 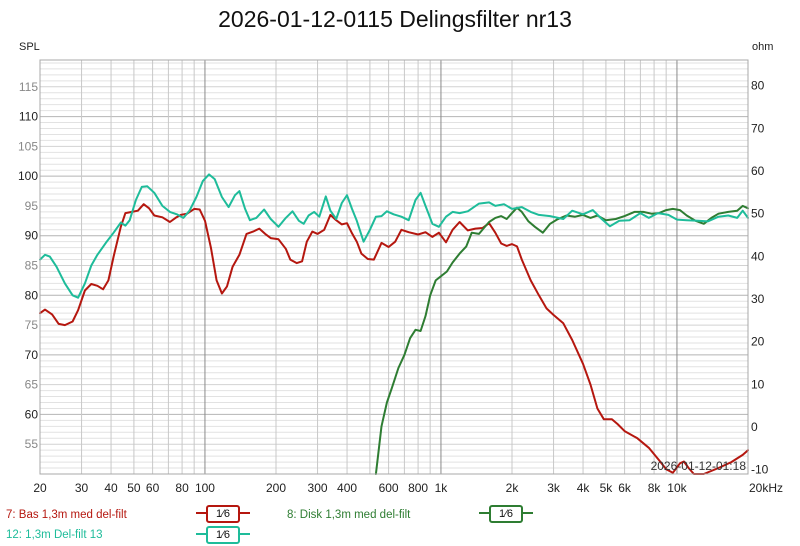 I want to click on y-axis-ticks: 55 60 65 70 75 80 85 90 95 100 105 110 115, so click(x=28, y=265).